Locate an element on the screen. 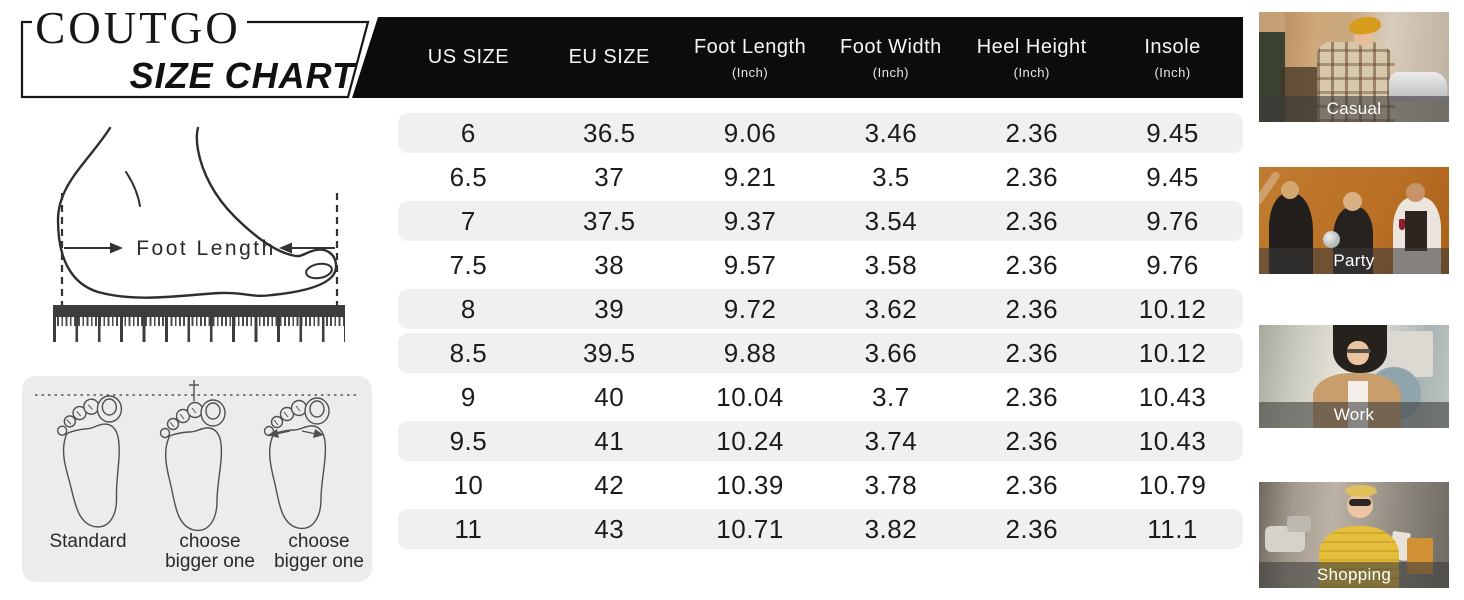  table-row: 8 39 9.72 3.62 2.36 10.12 is located at coordinates (820, 309).